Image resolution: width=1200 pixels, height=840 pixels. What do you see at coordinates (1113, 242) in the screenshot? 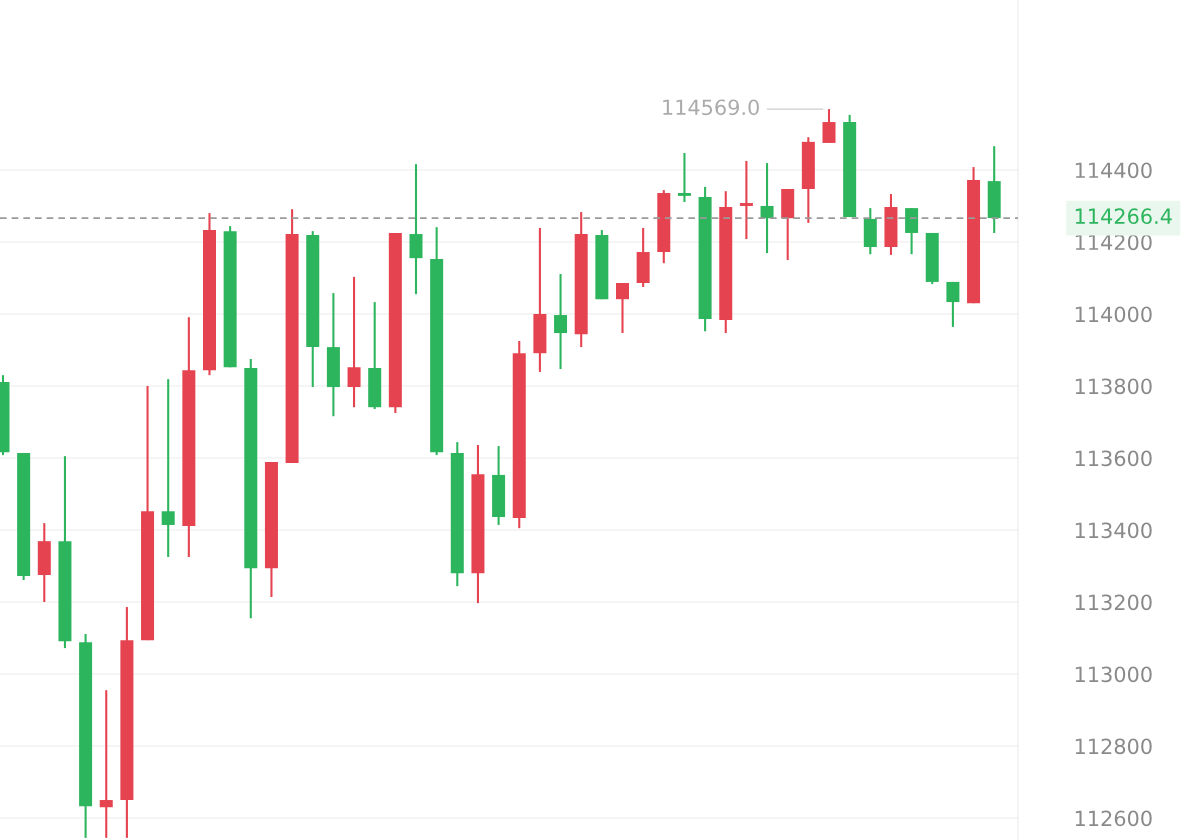
I see `y-tick-label: 114200` at bounding box center [1113, 242].